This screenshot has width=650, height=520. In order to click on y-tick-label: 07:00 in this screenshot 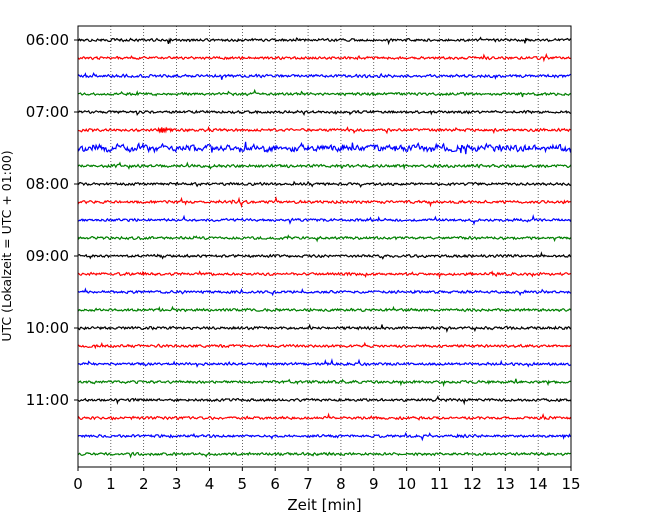, I will do `click(47, 112)`.